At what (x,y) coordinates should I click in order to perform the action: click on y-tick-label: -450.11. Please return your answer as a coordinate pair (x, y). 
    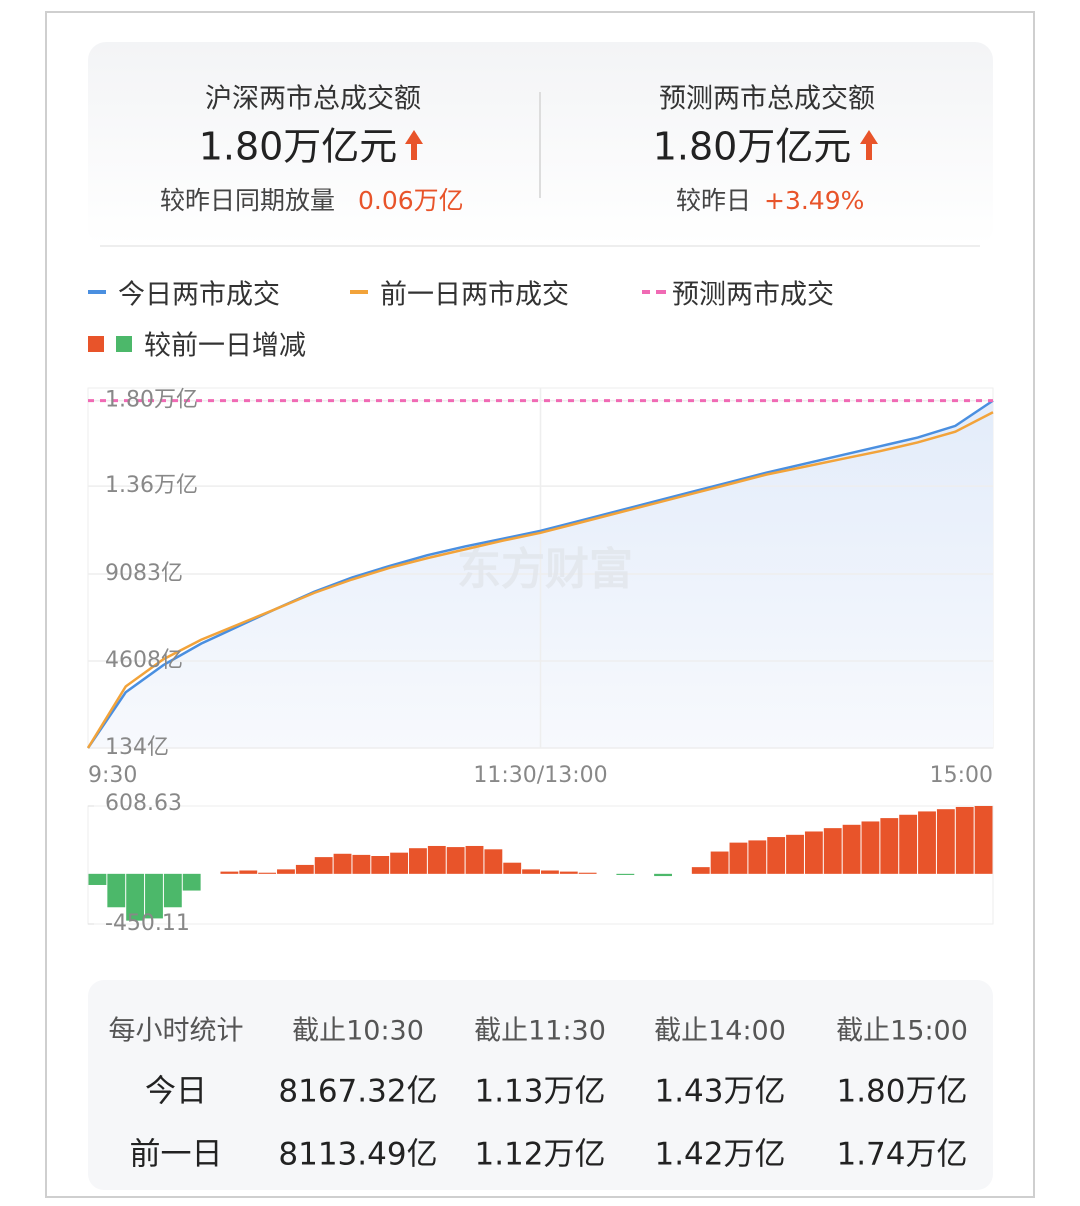
    Looking at the image, I should click on (147, 923).